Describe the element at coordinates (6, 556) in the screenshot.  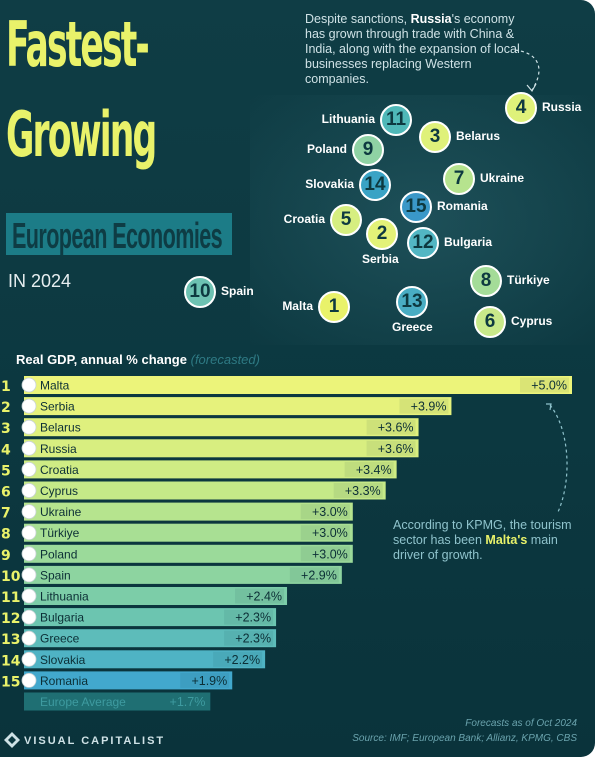
I see `rank-label-poland: 9` at that location.